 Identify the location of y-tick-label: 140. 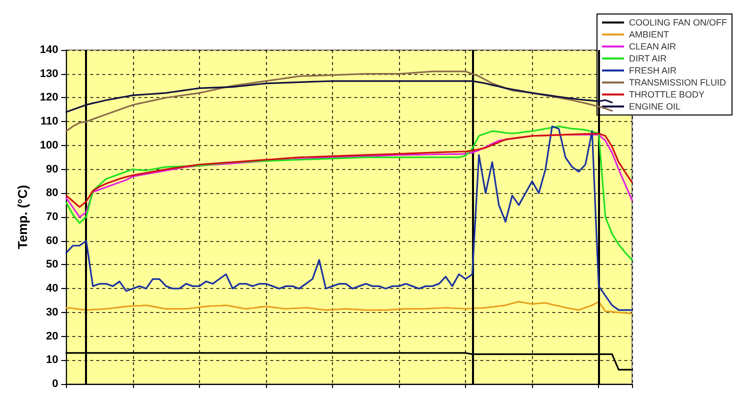
(49, 50).